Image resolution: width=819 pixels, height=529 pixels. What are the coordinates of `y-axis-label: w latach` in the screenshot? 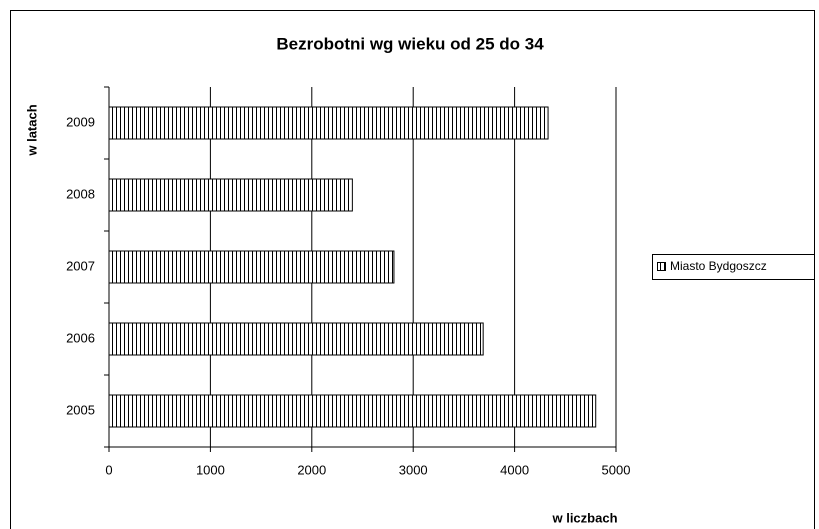 It's located at (31, 130).